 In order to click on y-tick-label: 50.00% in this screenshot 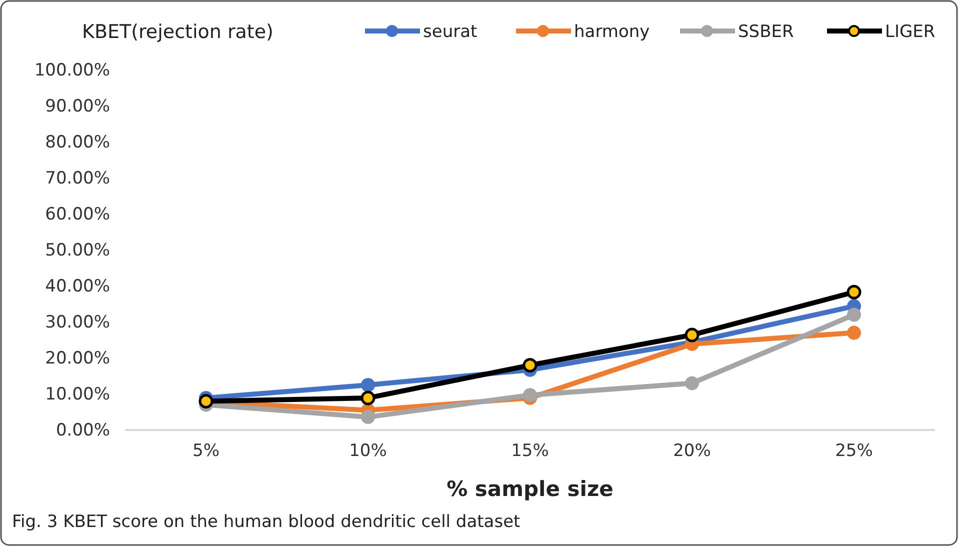, I will do `click(77, 250)`.